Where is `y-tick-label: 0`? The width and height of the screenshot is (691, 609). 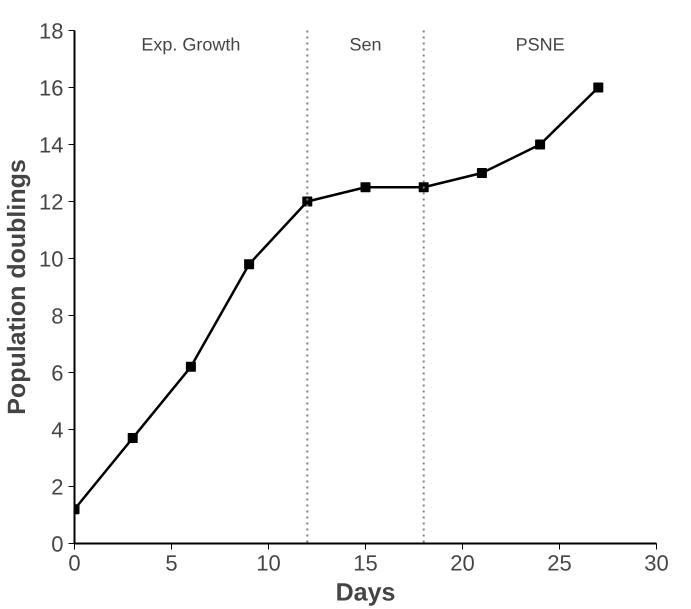 y-tick-label: 0 is located at coordinates (57, 544).